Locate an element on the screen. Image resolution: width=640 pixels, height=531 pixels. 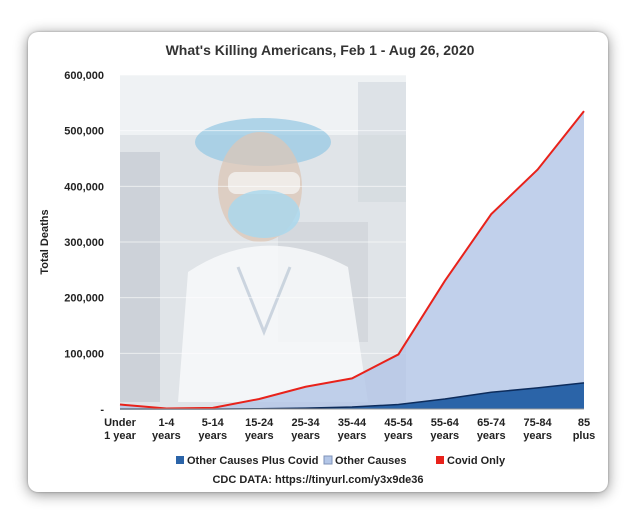
x-tick-label: 45-54 years is located at coordinates (398, 429).